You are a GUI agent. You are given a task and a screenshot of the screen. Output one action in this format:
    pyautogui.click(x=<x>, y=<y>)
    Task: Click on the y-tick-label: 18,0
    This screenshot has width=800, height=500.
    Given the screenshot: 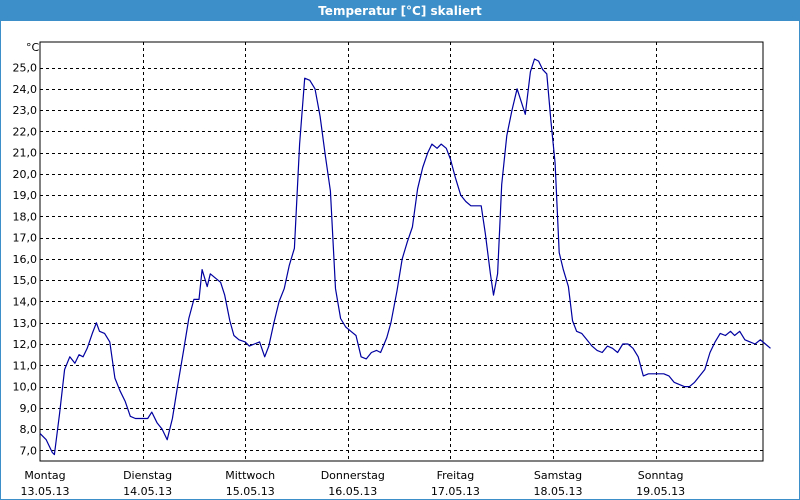 What is the action you would take?
    pyautogui.click(x=25, y=216)
    